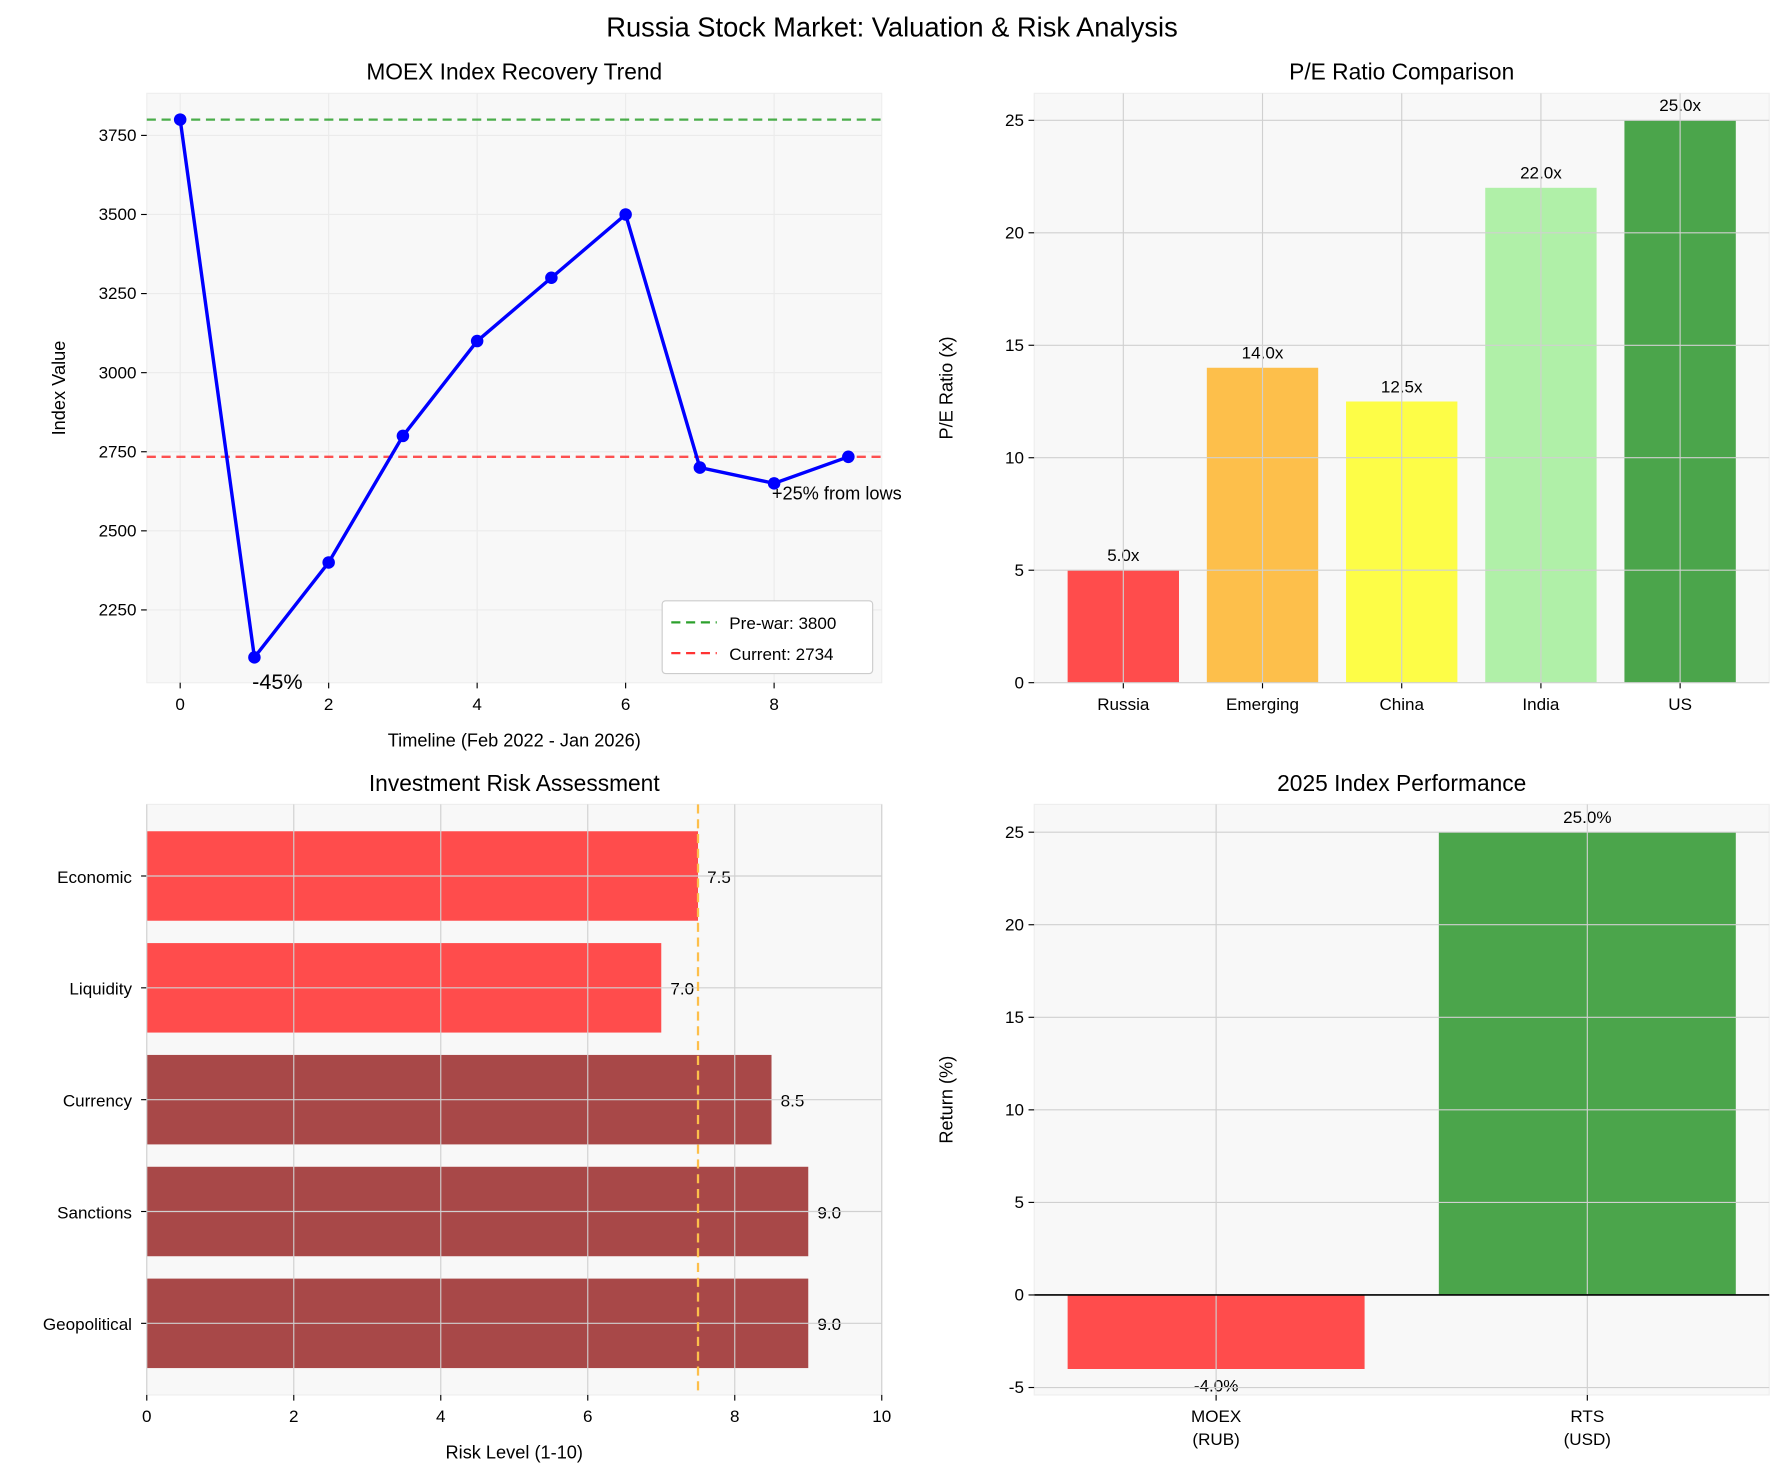 The height and width of the screenshot is (1478, 1784). I want to click on x-tick-label: (USD), so click(1587, 1439).